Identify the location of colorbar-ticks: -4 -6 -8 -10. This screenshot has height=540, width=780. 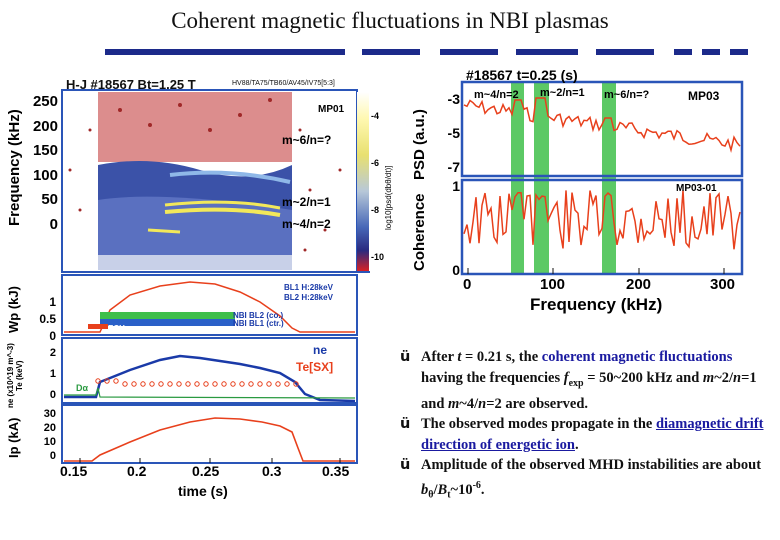
(378, 186).